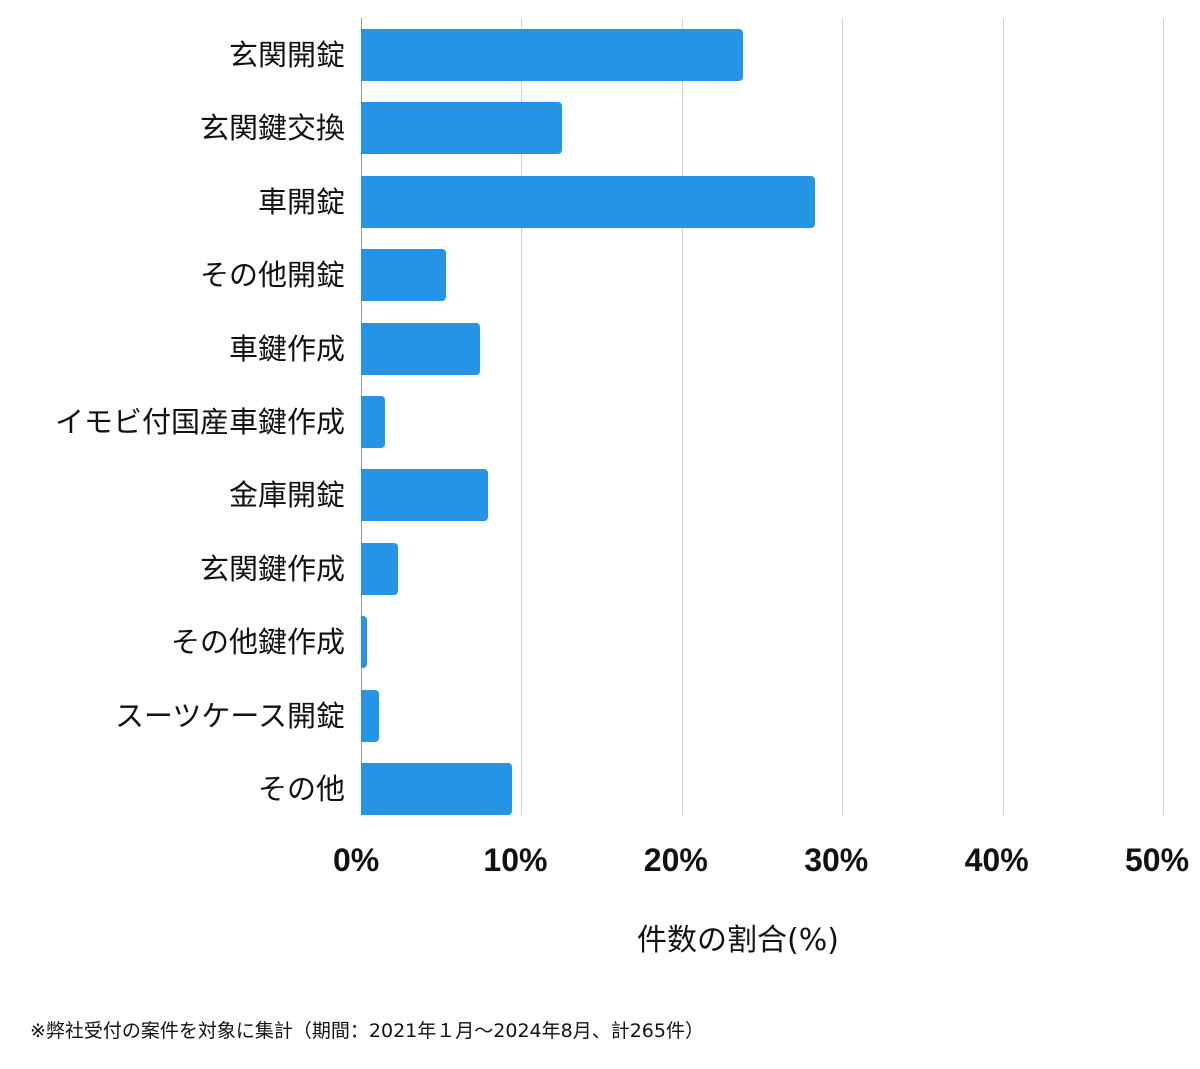 This screenshot has width=1200, height=1069. Describe the element at coordinates (836, 860) in the screenshot. I see `x-tick-label: 30%` at that location.